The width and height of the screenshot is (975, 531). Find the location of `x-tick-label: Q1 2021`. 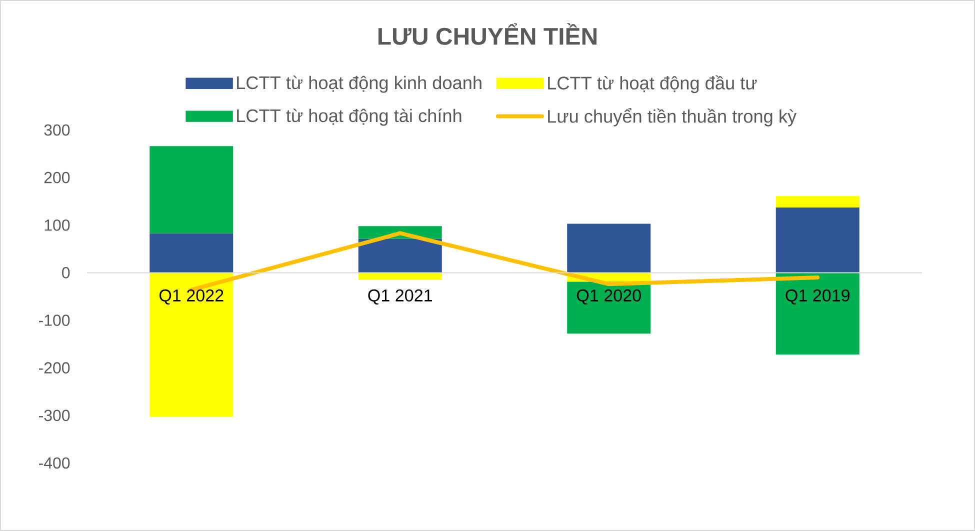

x-tick-label: Q1 2021 is located at coordinates (400, 297).